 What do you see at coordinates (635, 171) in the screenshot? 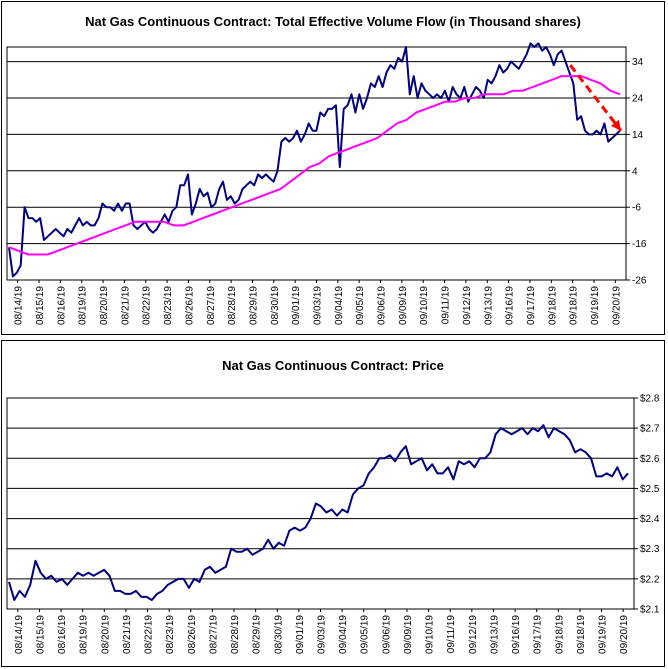
I see `y-tick-label: 4` at bounding box center [635, 171].